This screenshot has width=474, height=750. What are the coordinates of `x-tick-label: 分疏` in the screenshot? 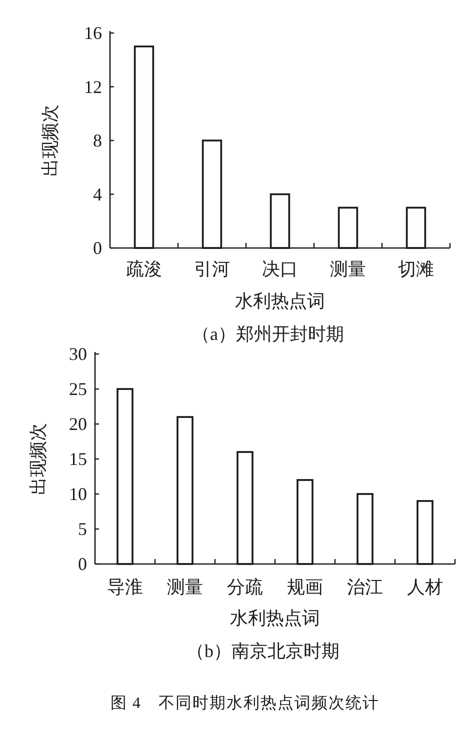 It's located at (245, 587).